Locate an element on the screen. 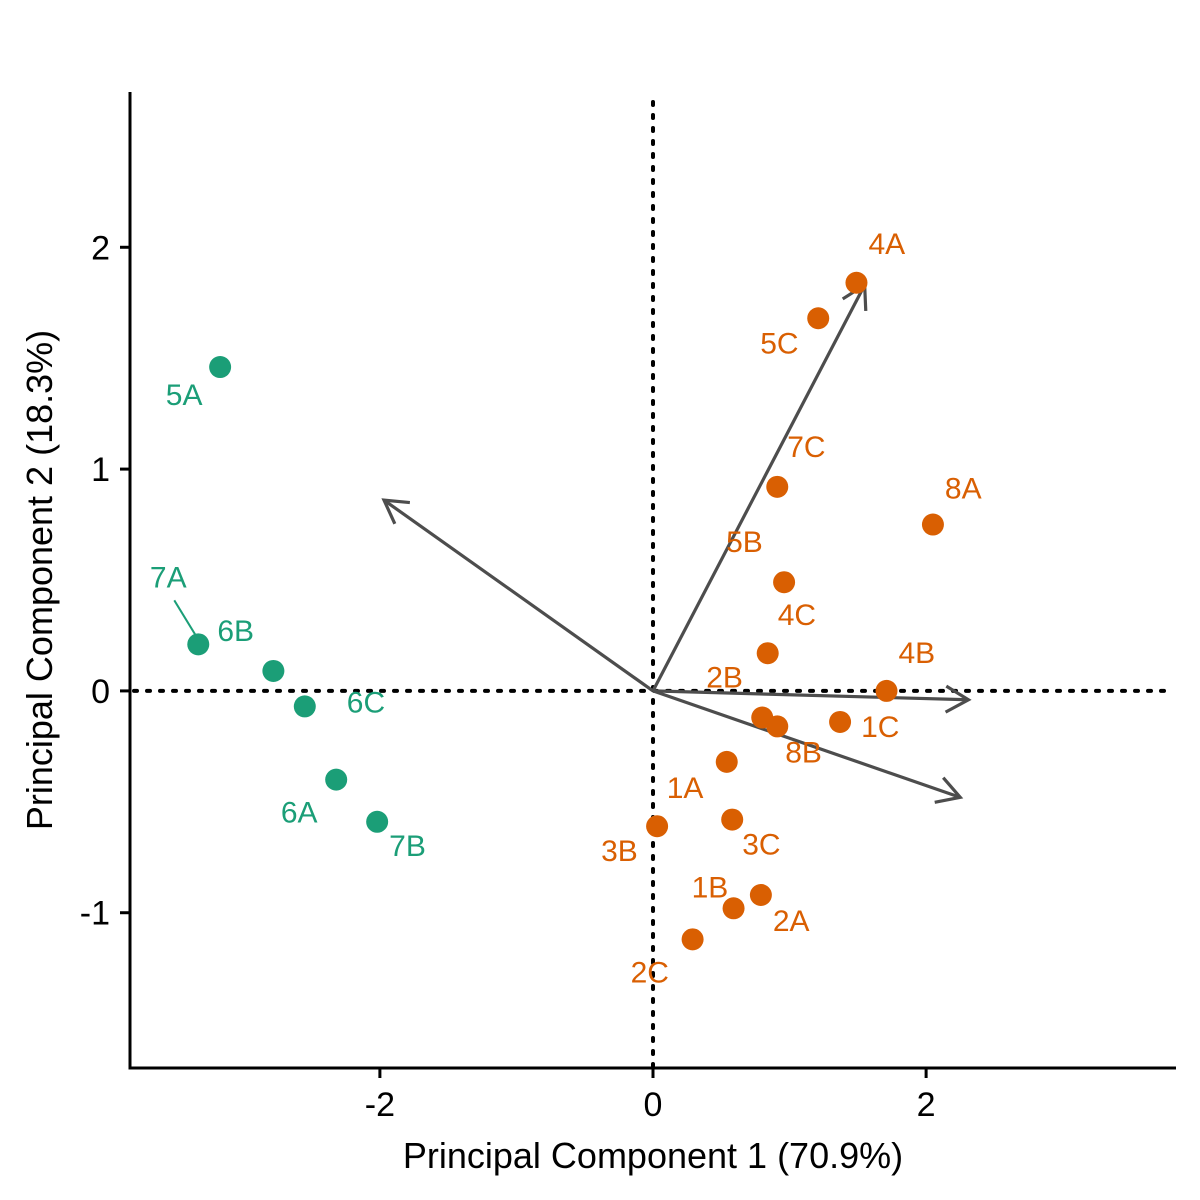 The height and width of the screenshot is (1200, 1200). x-tick-label-2: 2 is located at coordinates (926, 1105).